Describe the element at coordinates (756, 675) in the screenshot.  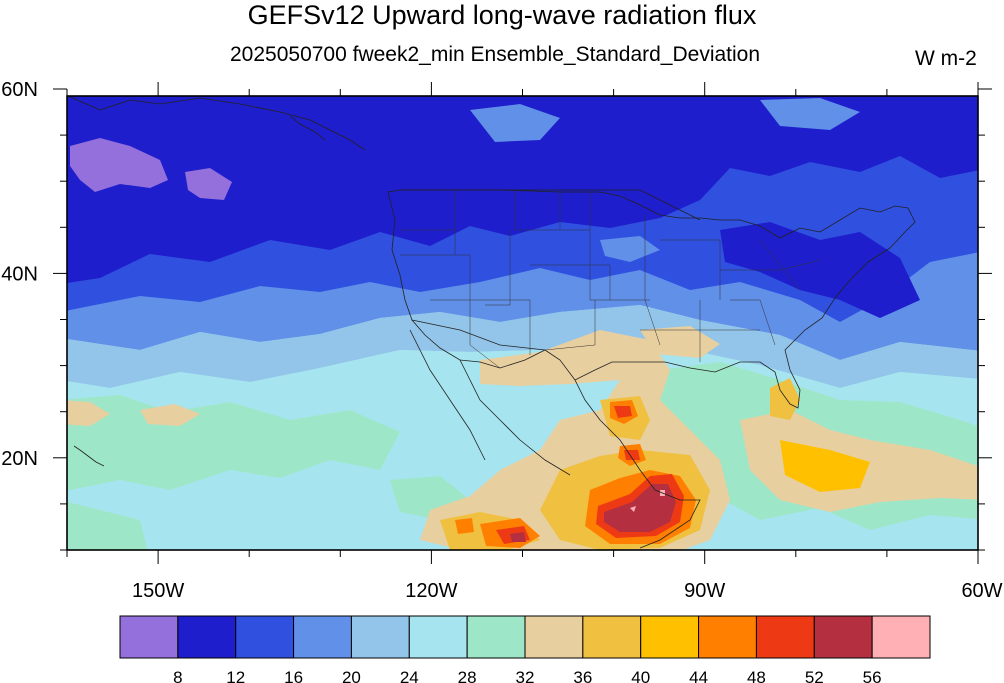
I see `colorbar-label: 48` at that location.